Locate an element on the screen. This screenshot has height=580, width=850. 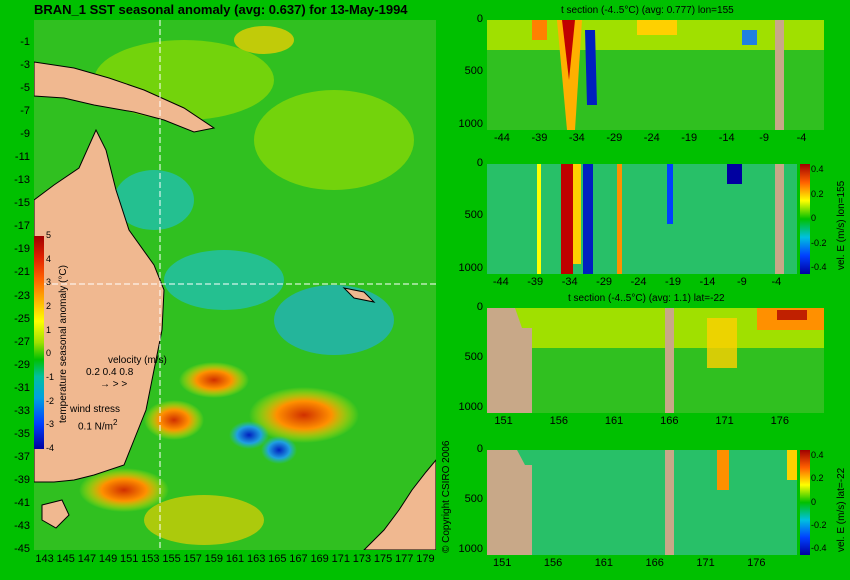
map-x-tick-label: 161 is located at coordinates (235, 559).